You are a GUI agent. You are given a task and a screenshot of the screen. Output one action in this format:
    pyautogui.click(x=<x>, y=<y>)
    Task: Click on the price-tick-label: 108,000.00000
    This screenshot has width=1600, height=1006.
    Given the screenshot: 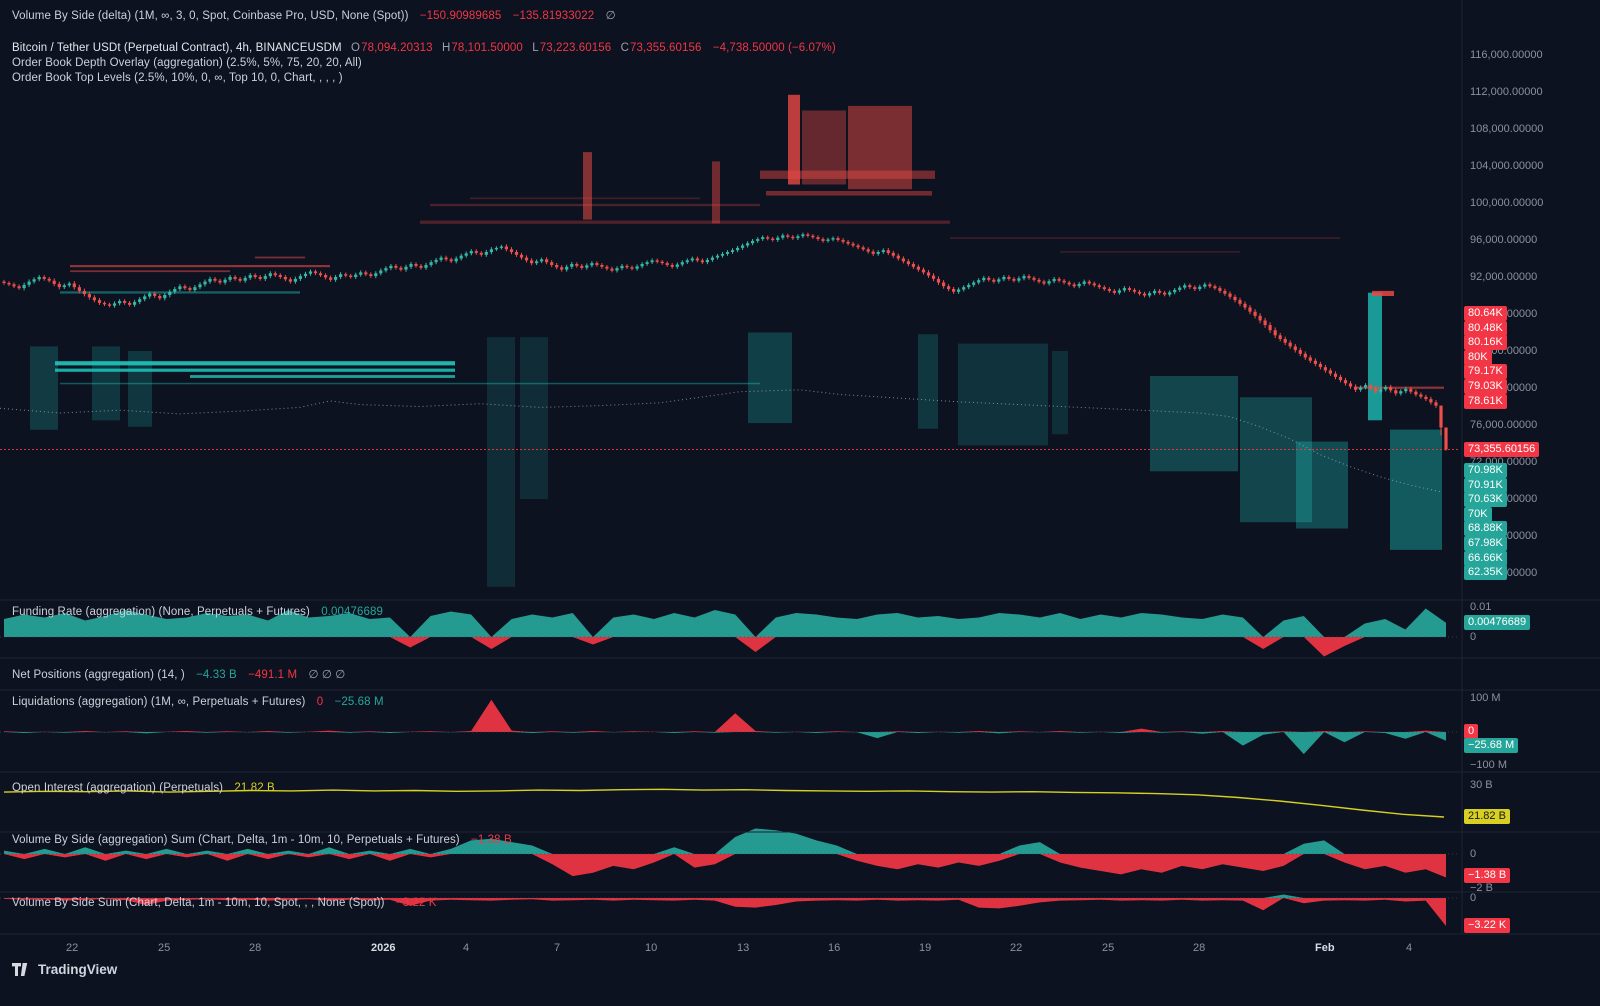 What is the action you would take?
    pyautogui.click(x=1507, y=129)
    